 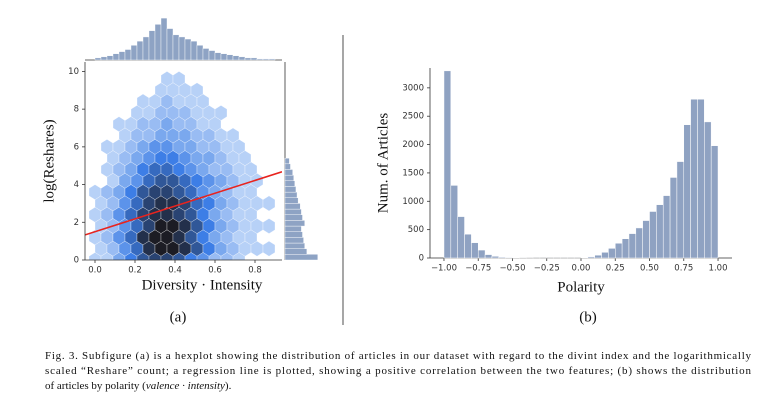 What do you see at coordinates (76, 110) in the screenshot?
I see `y-tick-label: 8` at bounding box center [76, 110].